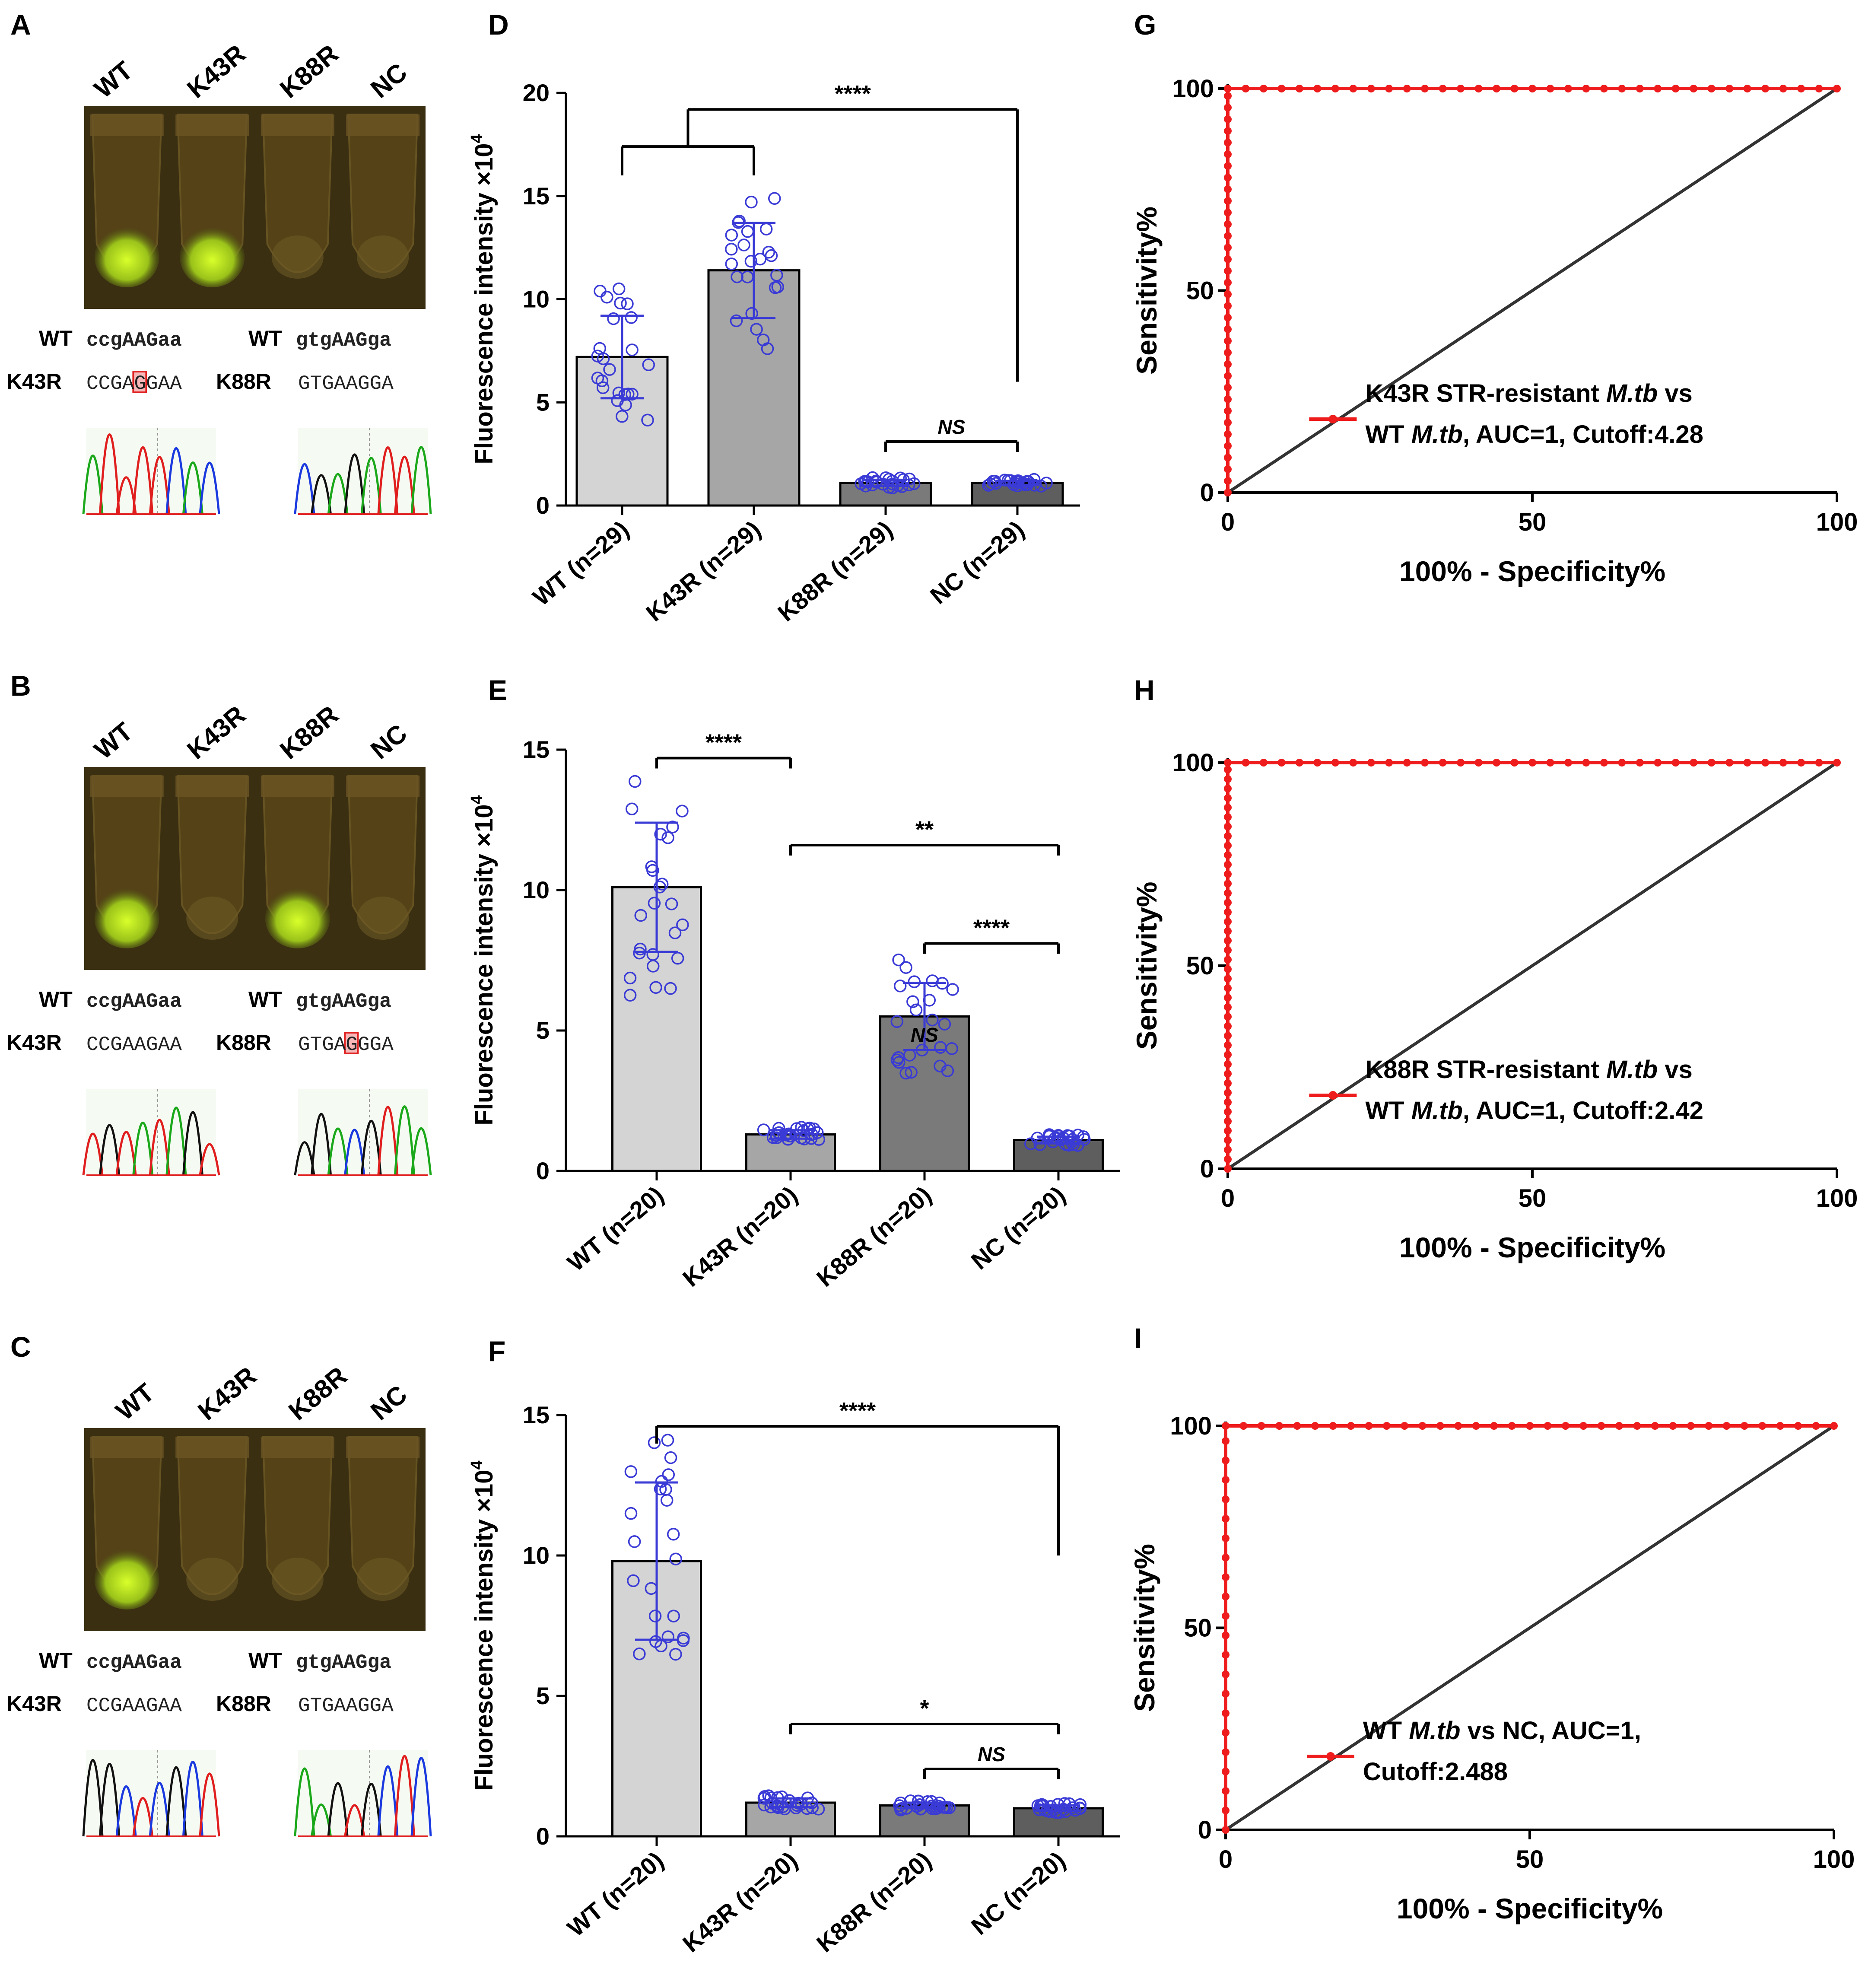 The image size is (1865, 1988). Describe the element at coordinates (135, 1402) in the screenshot. I see `lane-label: WT` at that location.